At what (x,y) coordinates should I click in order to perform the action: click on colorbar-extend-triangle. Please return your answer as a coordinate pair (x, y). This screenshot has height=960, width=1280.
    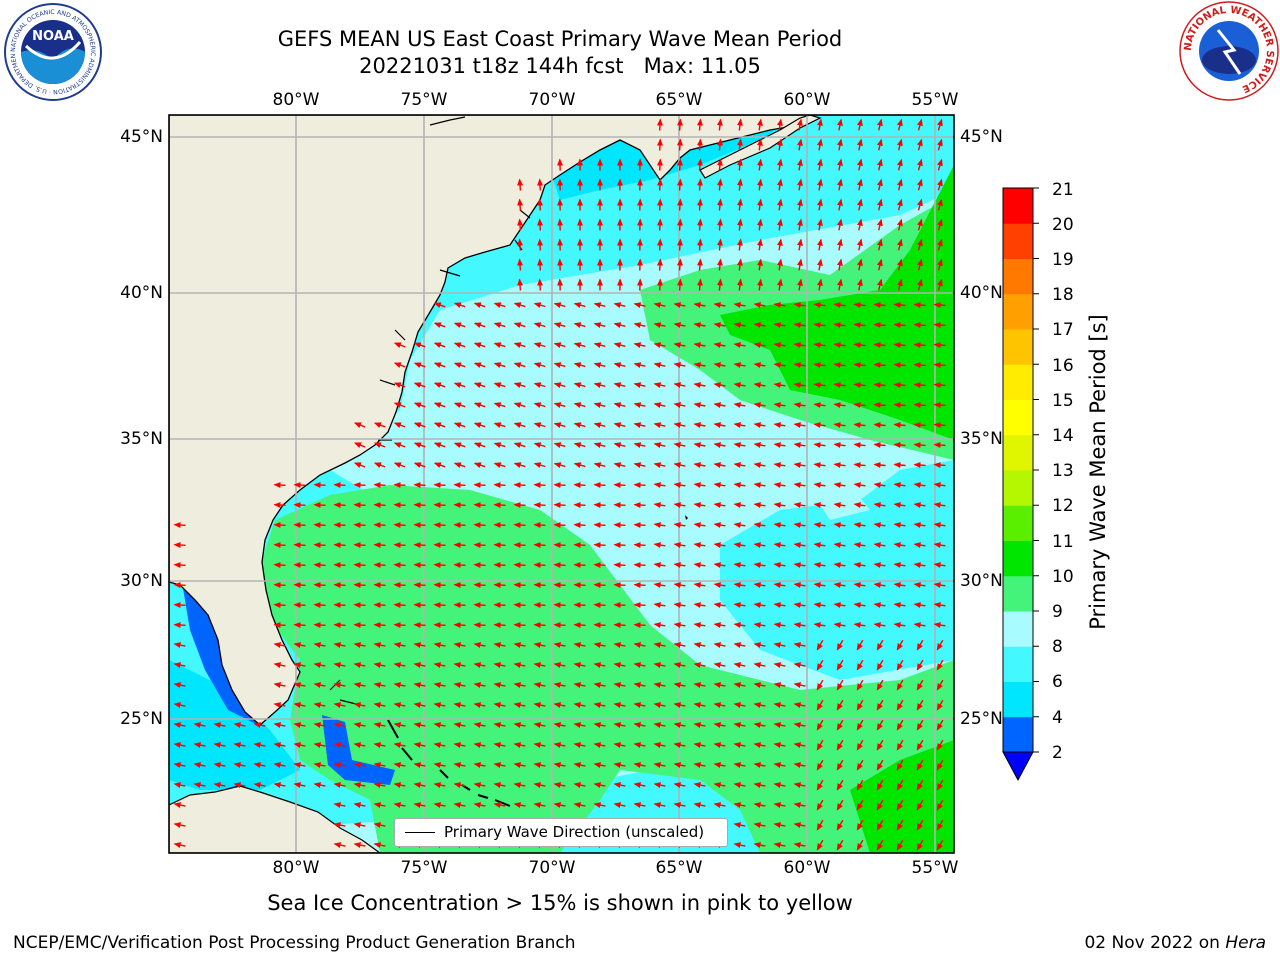
    Looking at the image, I should click on (1018, 766).